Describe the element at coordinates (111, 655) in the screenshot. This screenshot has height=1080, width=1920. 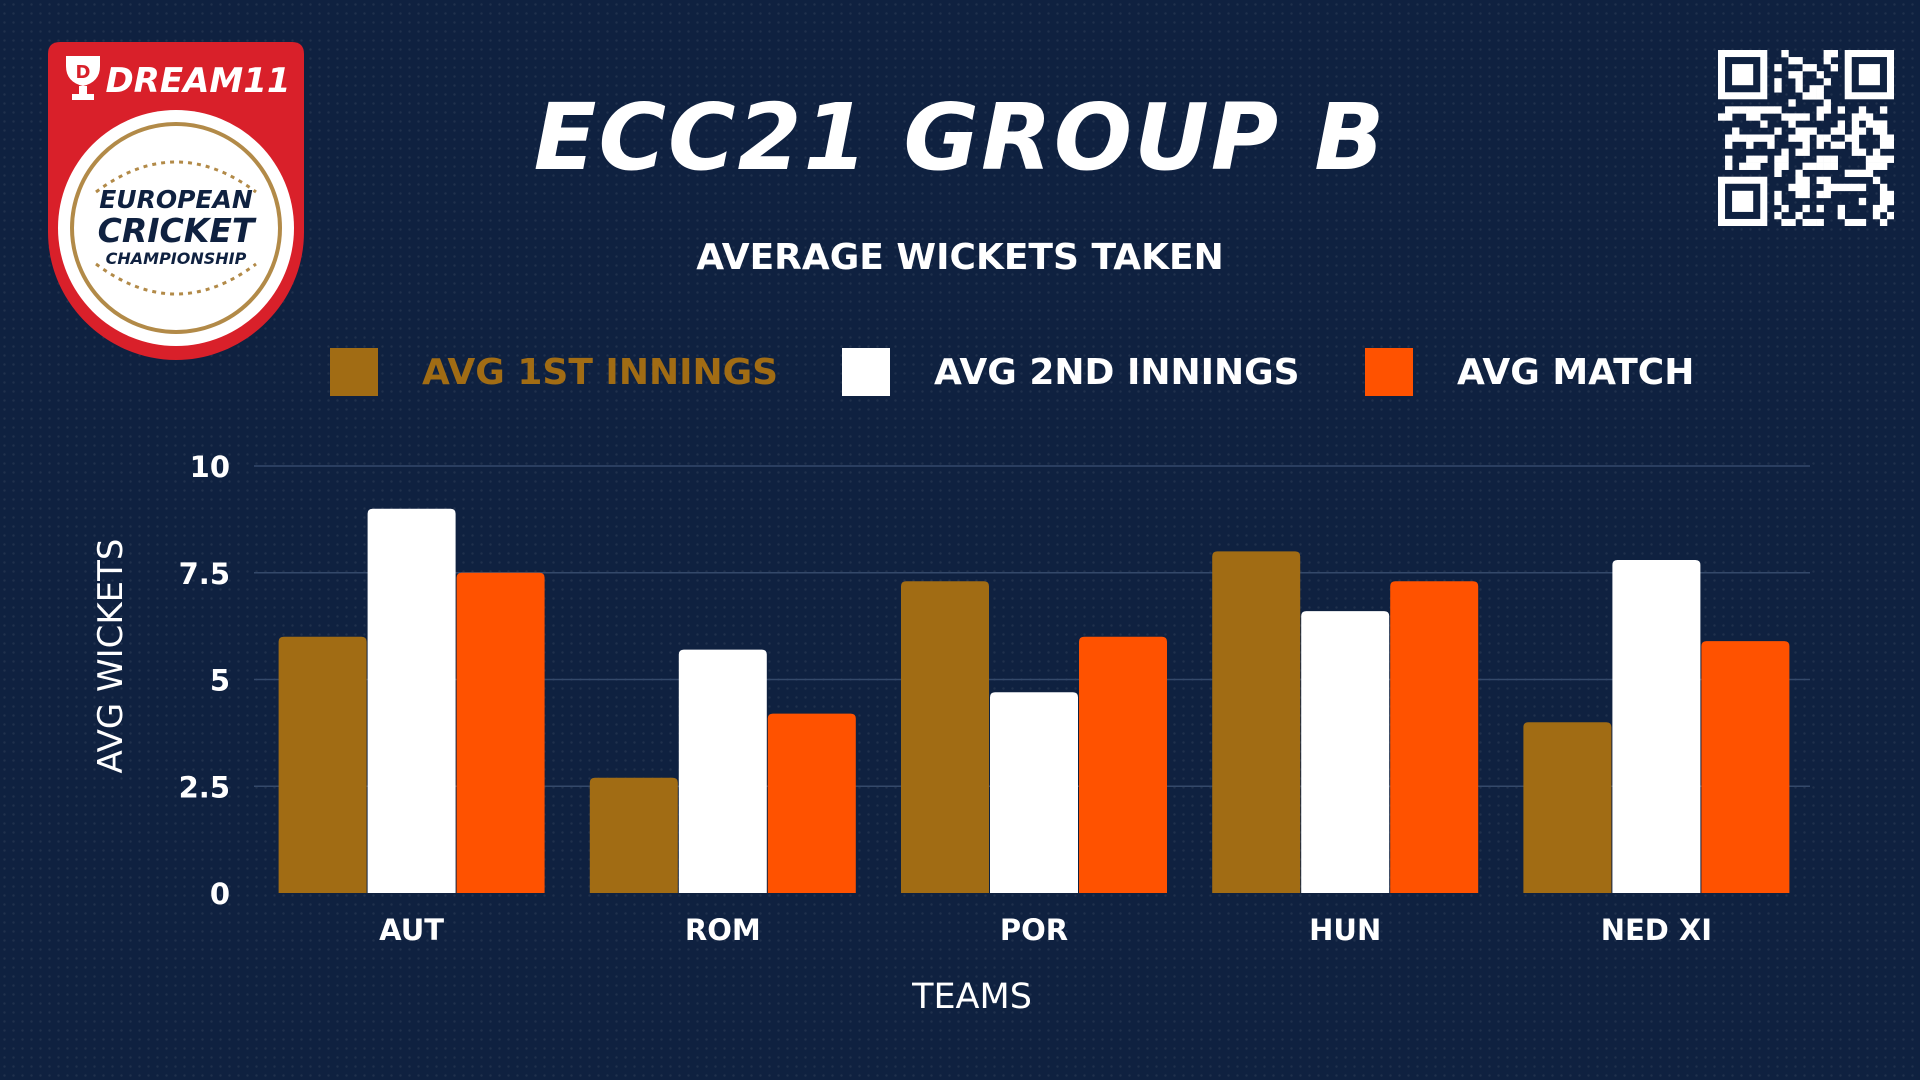
I see `y-axis-label: AVG WICKETS` at that location.